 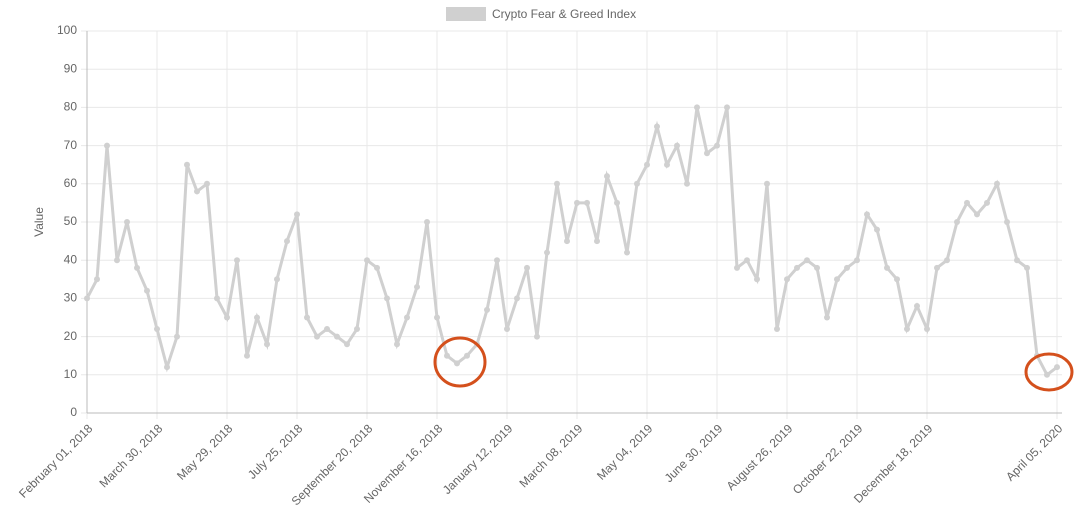 I want to click on y-tick-label: 20, so click(x=71, y=336).